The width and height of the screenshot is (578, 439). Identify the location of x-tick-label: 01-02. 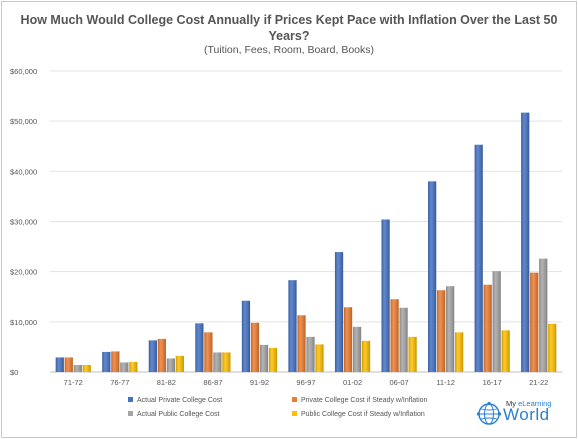
(352, 382).